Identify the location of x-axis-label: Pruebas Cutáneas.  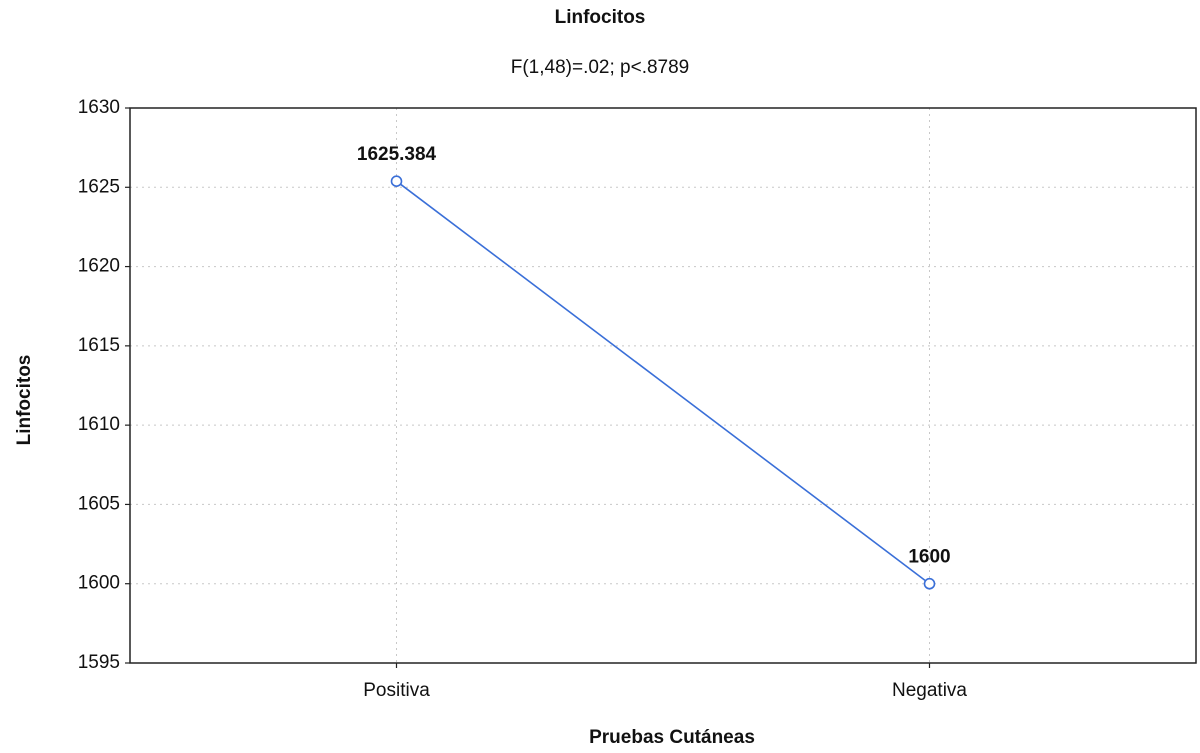
(672, 737).